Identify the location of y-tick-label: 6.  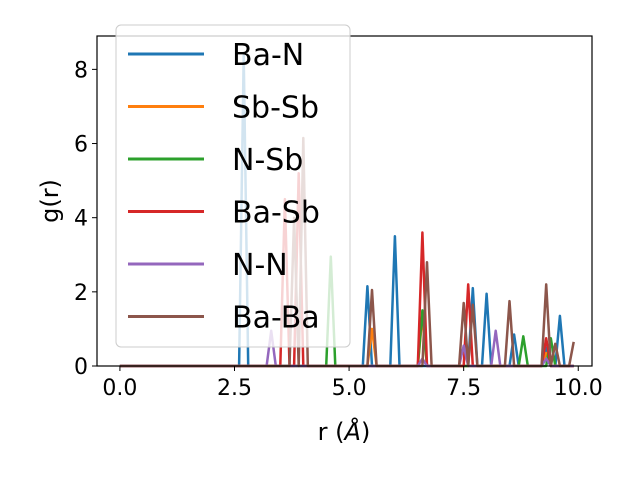
(81, 145).